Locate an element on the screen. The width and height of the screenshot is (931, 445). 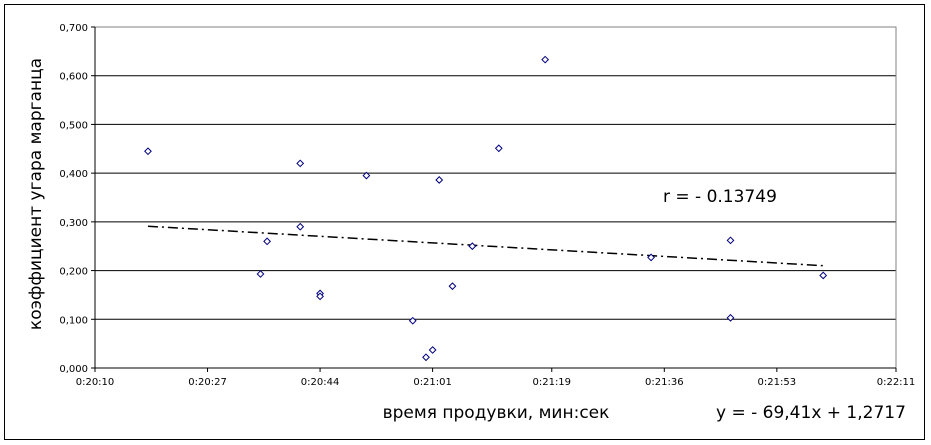
y-axis-title: коэффициент угара марганца is located at coordinates (36, 194).